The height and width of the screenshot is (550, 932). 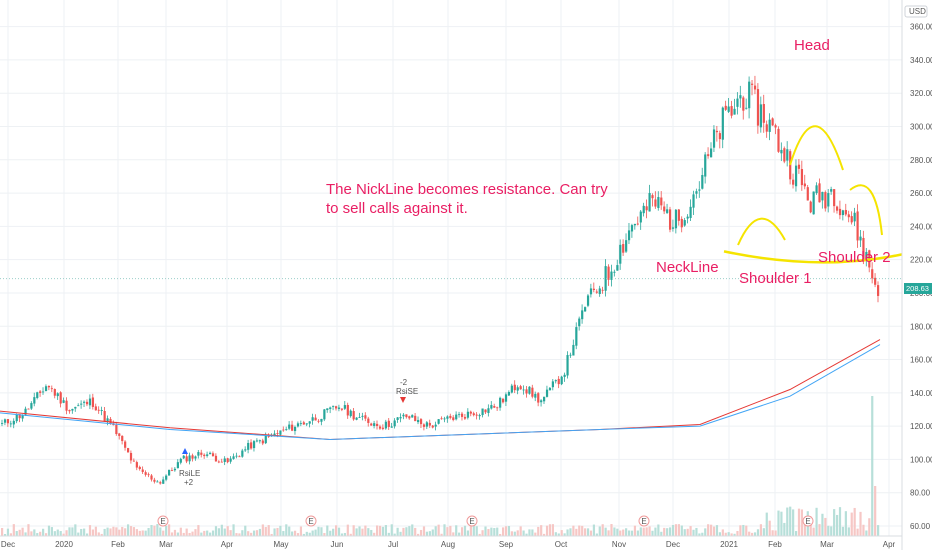 I want to click on y-tick-label: 120.00, so click(x=921, y=426).